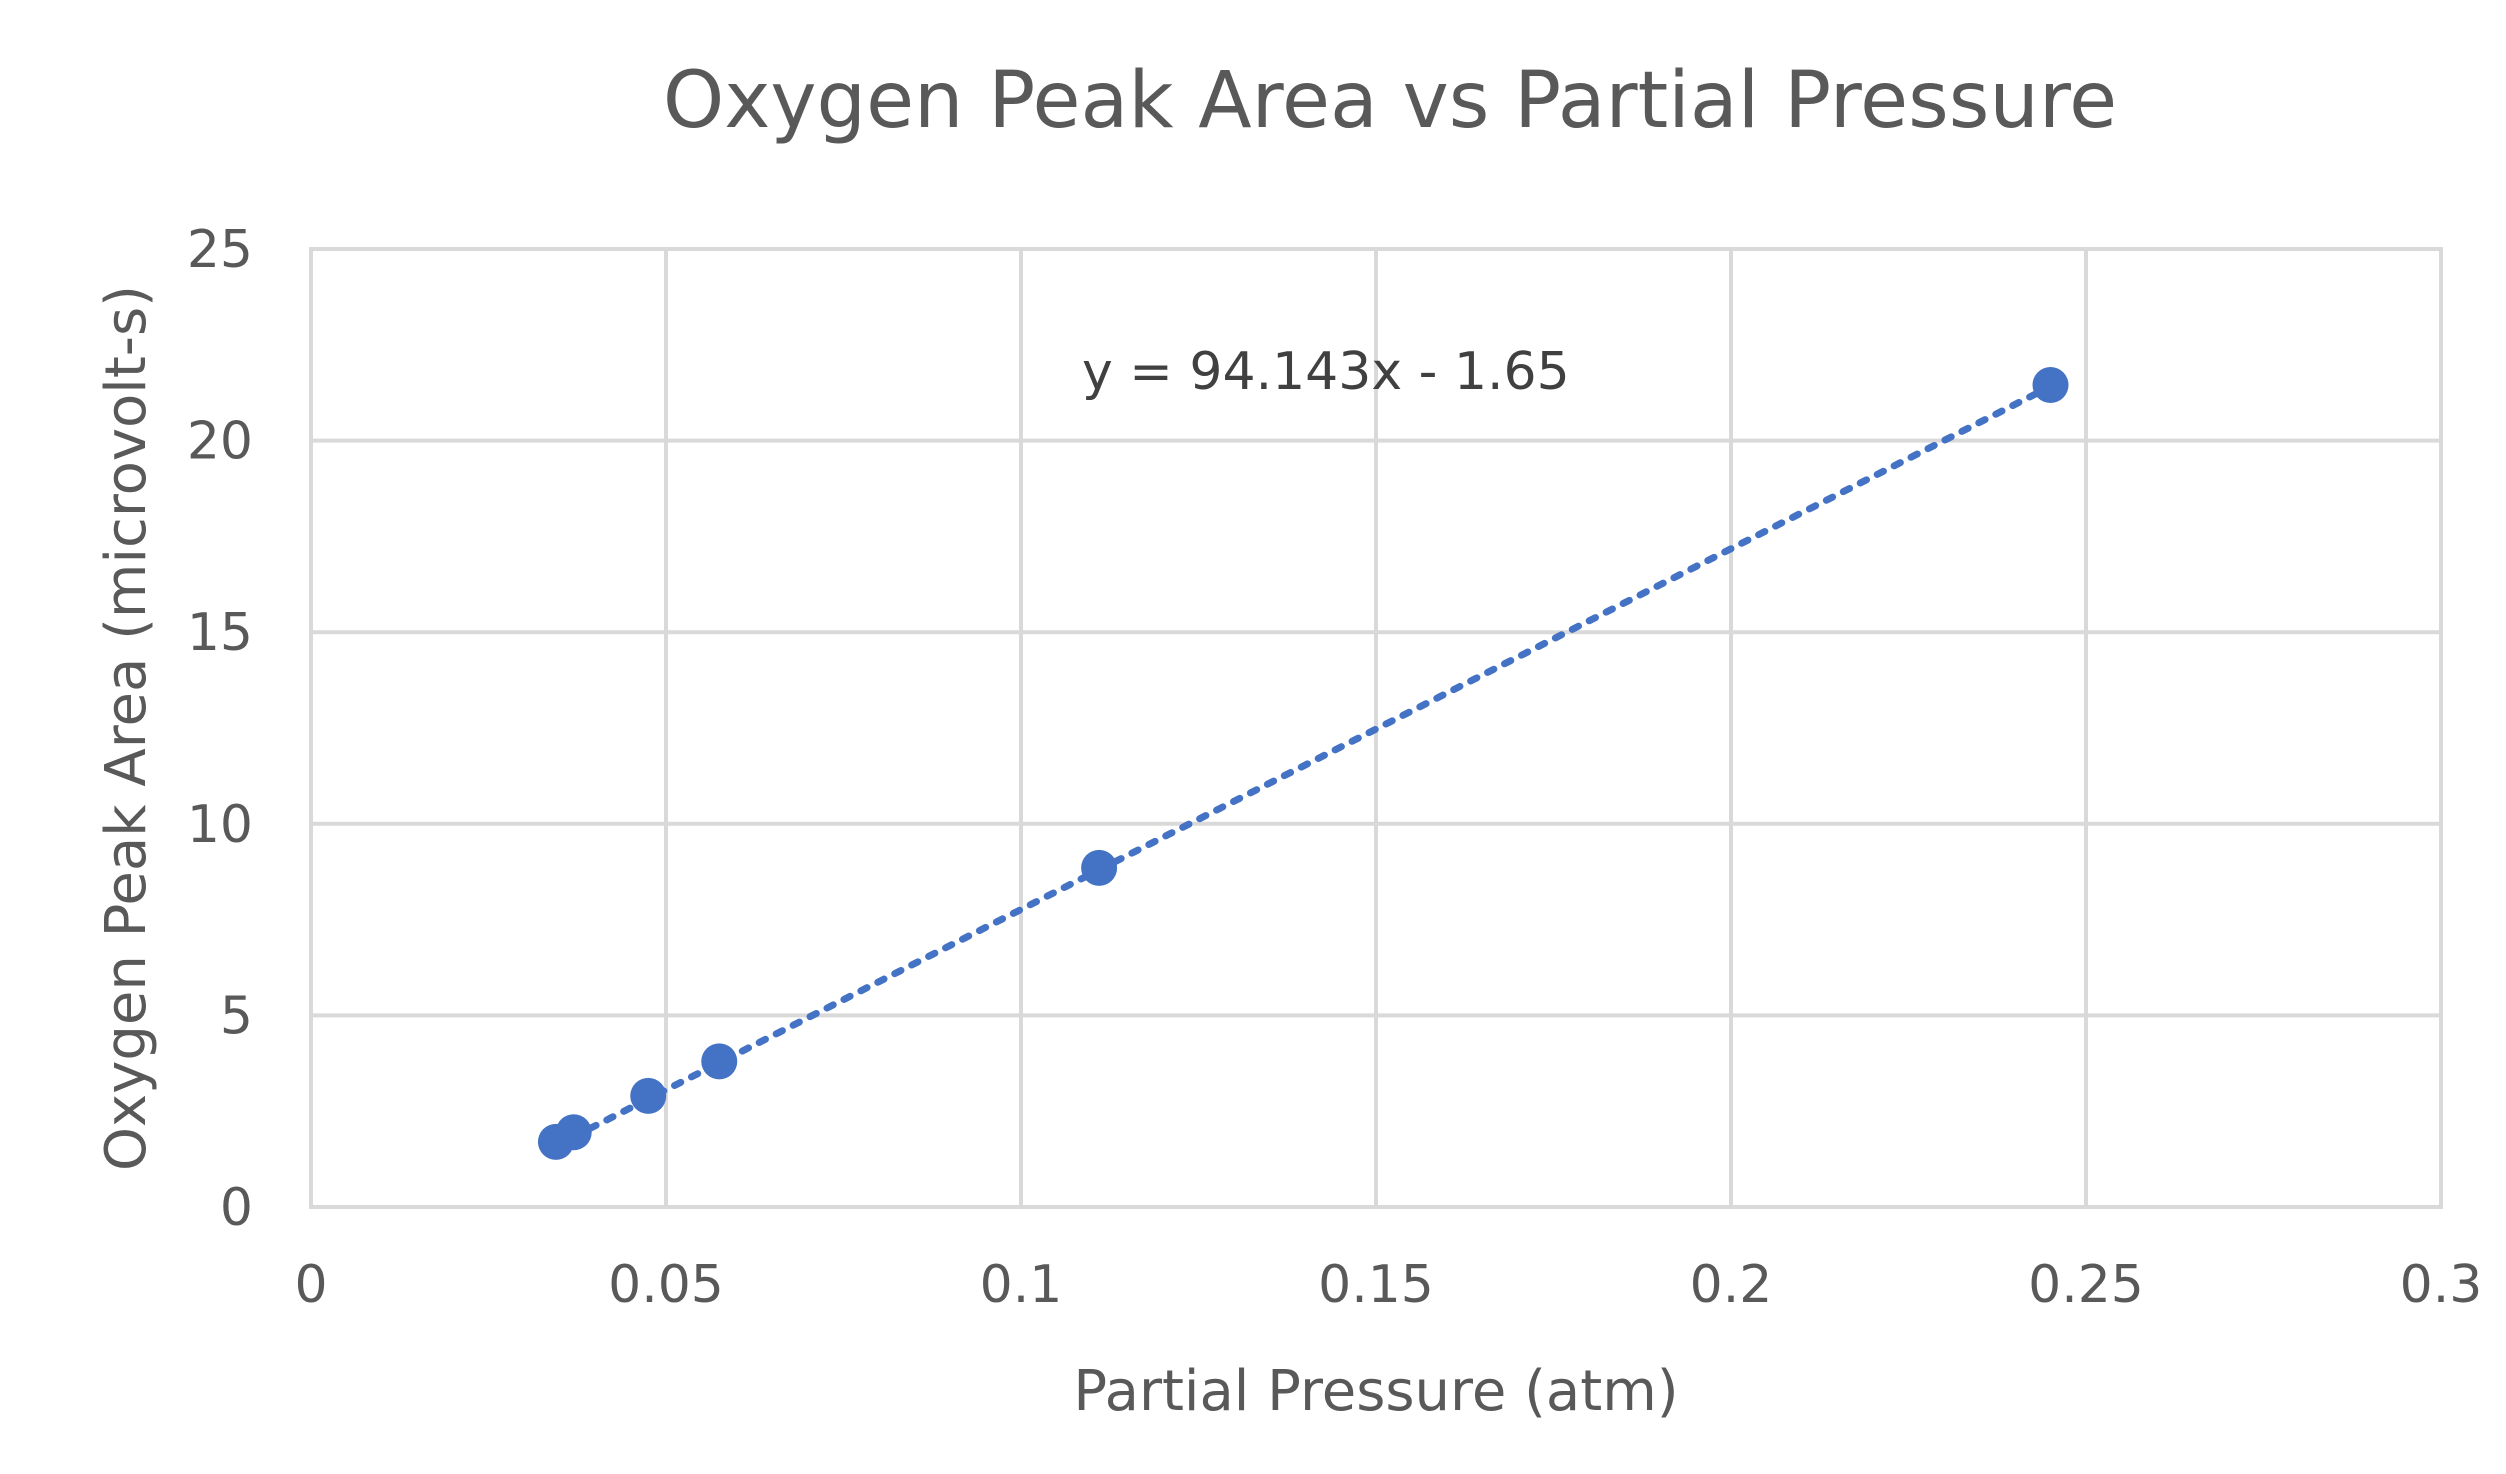 The image size is (2506, 1474). I want to click on y-tick-label: 15, so click(220, 633).